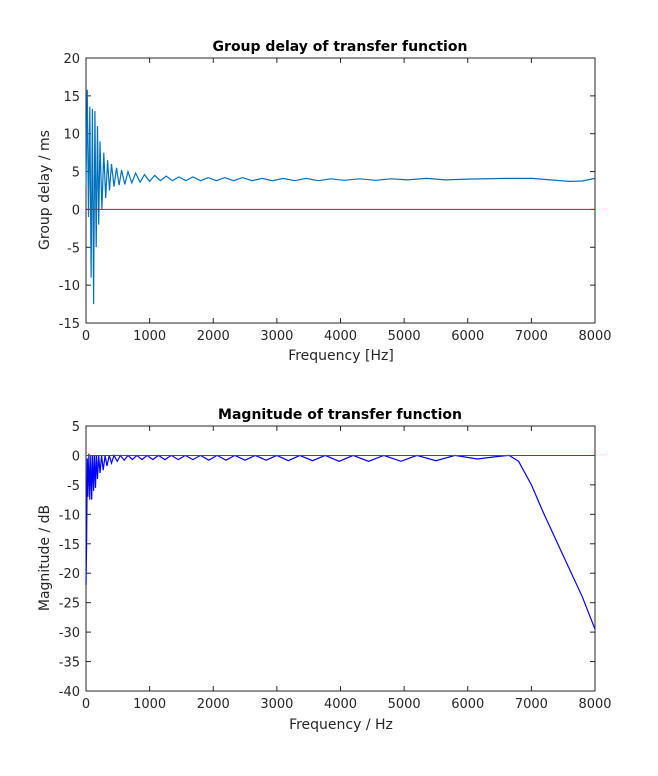 This screenshot has width=658, height=776. What do you see at coordinates (69, 692) in the screenshot?
I see `y-tick-label: -40` at bounding box center [69, 692].